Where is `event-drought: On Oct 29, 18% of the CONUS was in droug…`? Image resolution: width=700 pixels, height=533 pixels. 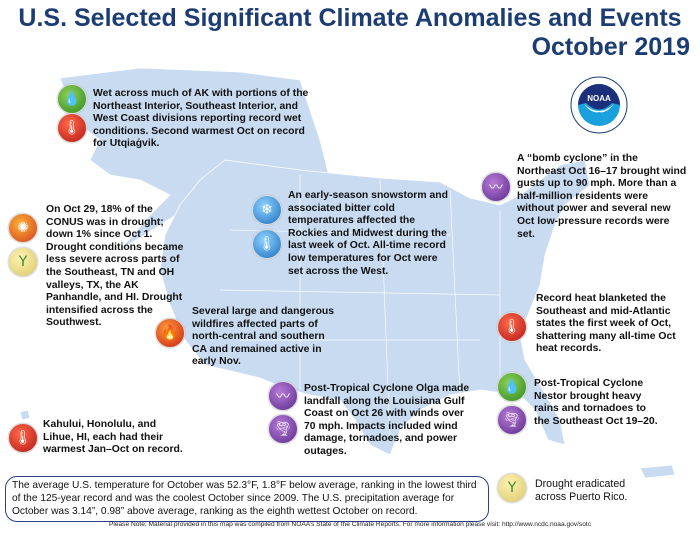 event-drought: On Oct 29, 18% of the CONUS was in droug… is located at coordinates (115, 266).